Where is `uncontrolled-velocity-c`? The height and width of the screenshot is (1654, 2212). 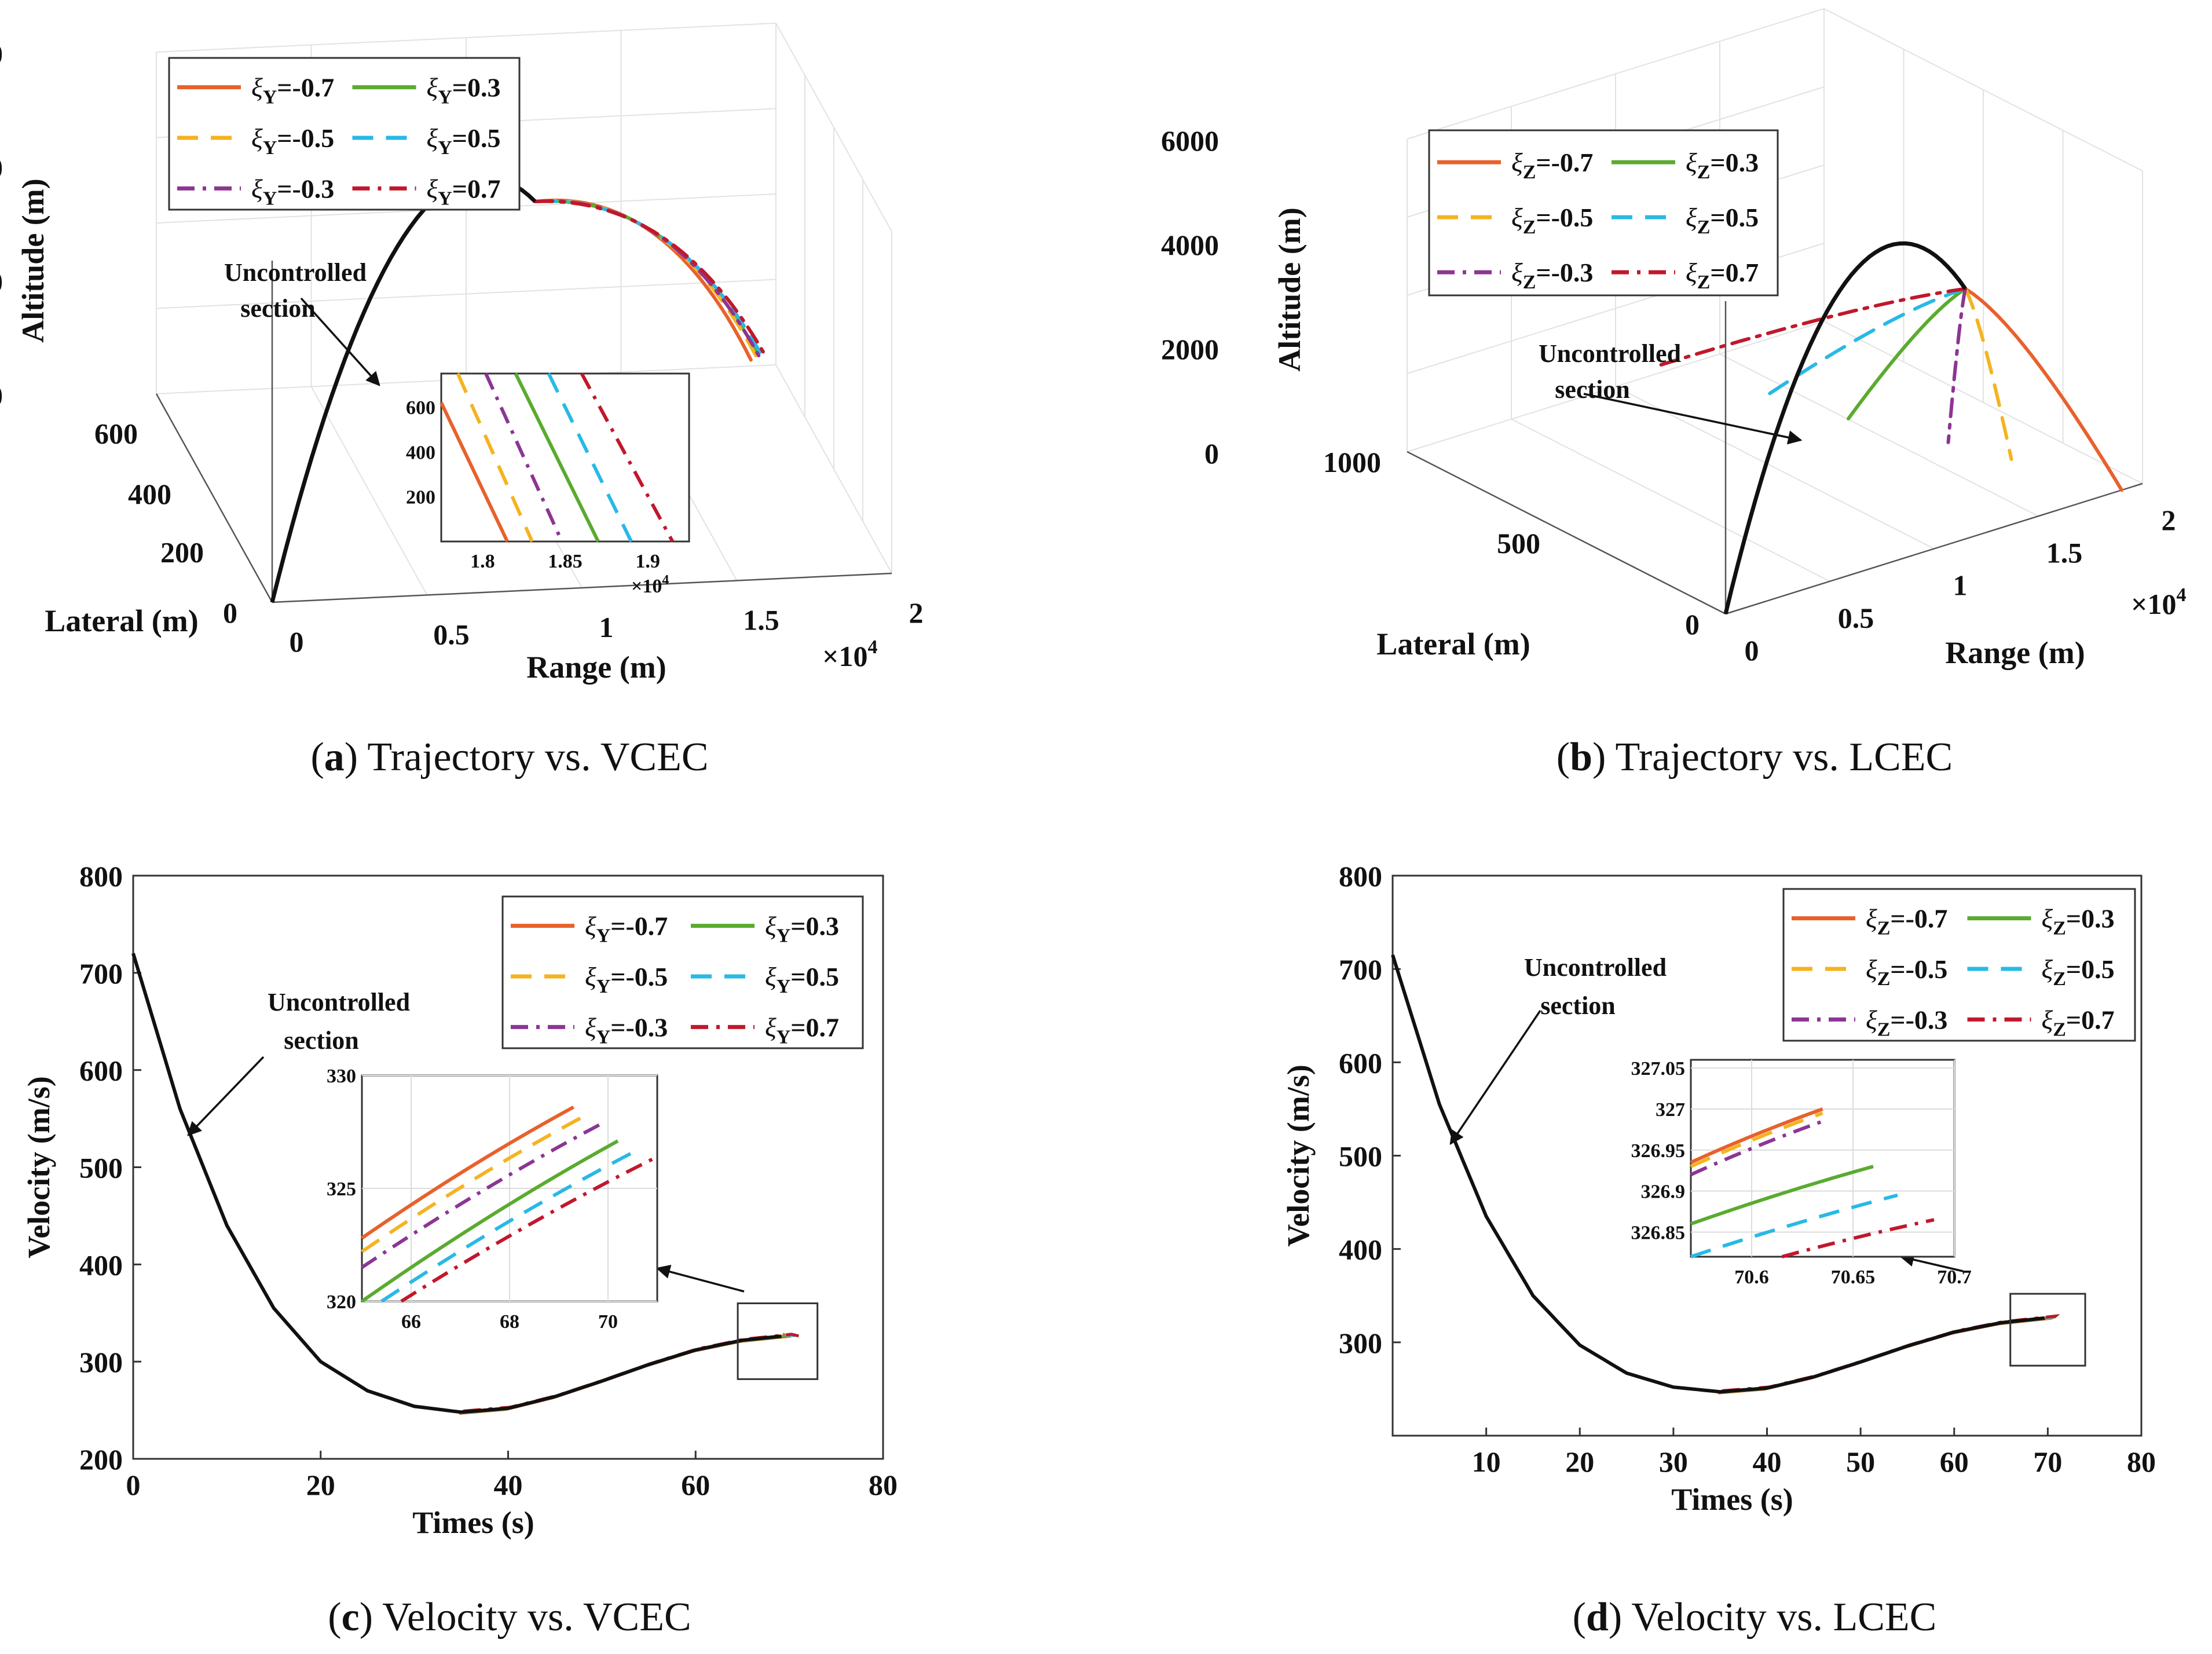
uncontrolled-velocity-c is located at coordinates (456, 1184).